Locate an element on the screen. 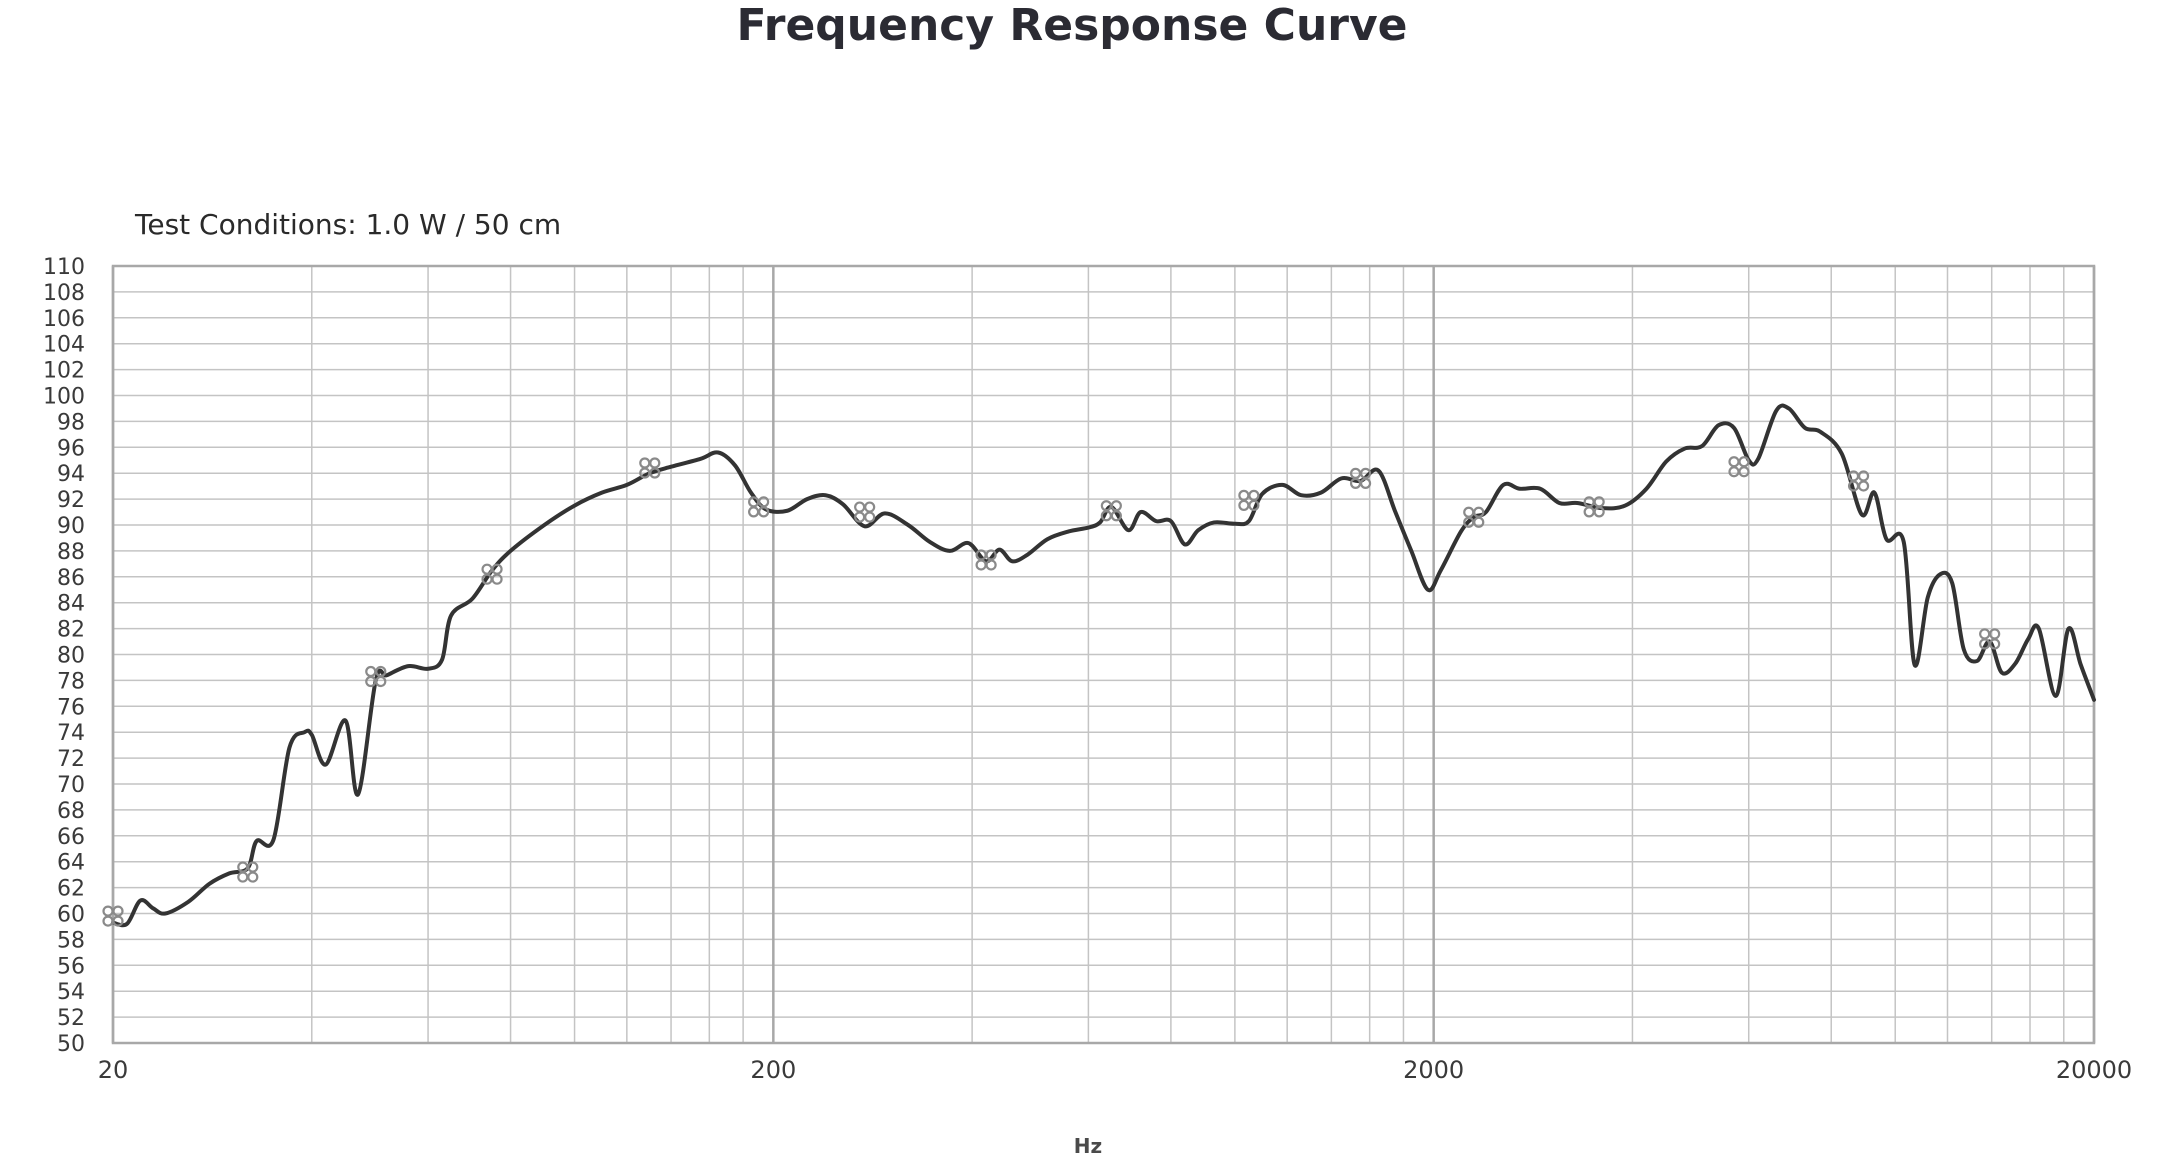  y-tick-label: 92 is located at coordinates (71, 500).